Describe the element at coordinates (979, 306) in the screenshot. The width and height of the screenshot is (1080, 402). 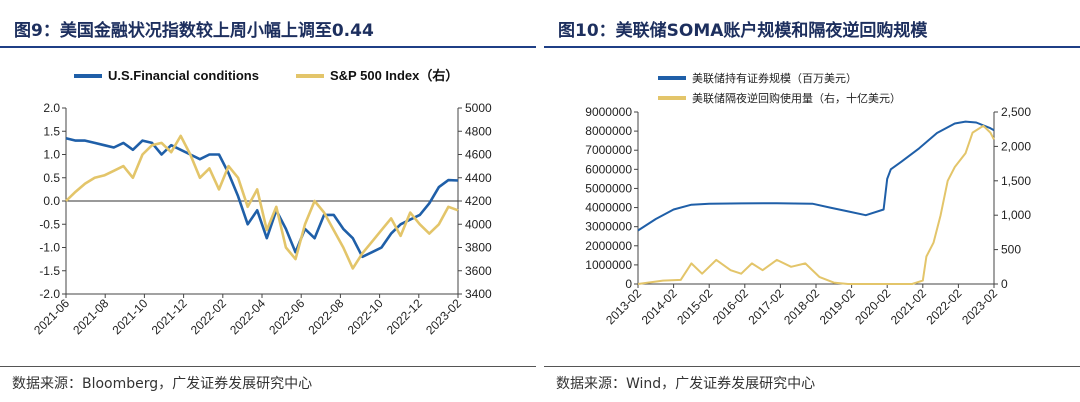
I see `right-x-tick-label: 2023-02` at that location.